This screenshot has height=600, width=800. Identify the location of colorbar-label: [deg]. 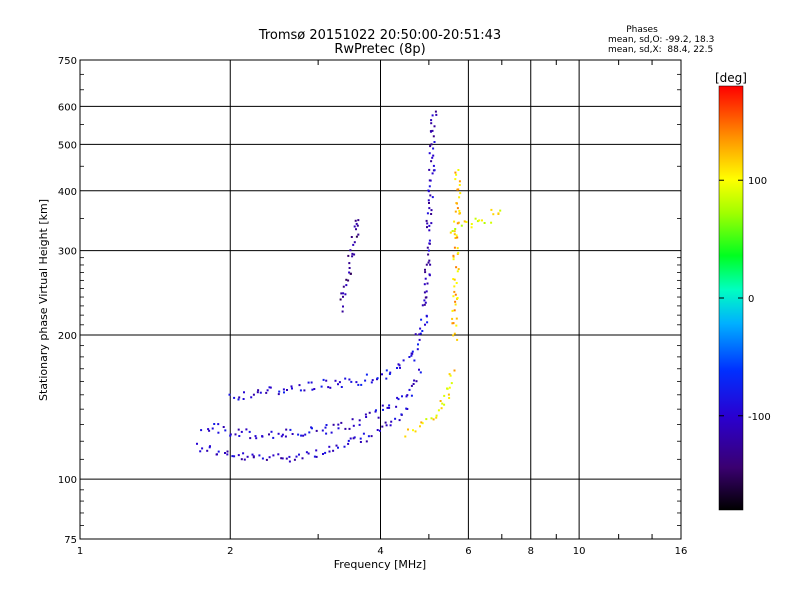
(731, 78).